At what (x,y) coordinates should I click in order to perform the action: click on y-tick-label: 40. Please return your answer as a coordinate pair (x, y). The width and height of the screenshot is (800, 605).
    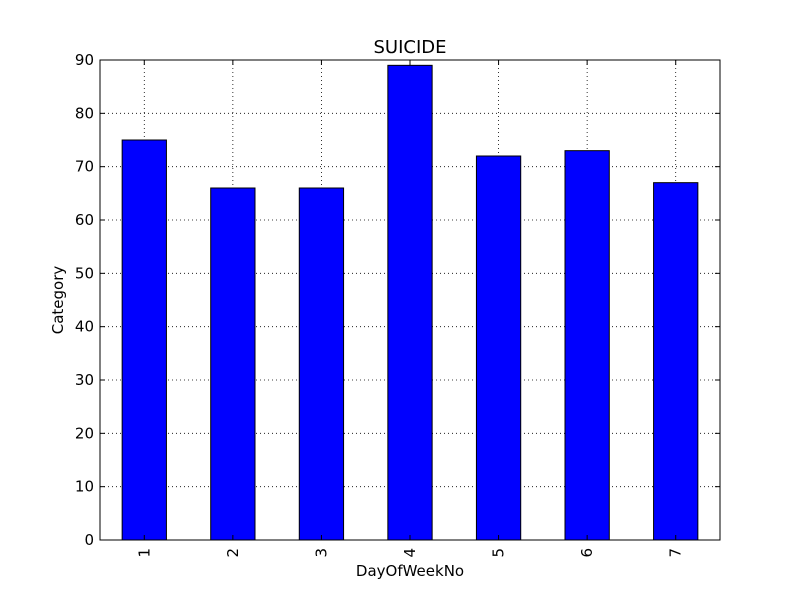
    Looking at the image, I should click on (84, 327).